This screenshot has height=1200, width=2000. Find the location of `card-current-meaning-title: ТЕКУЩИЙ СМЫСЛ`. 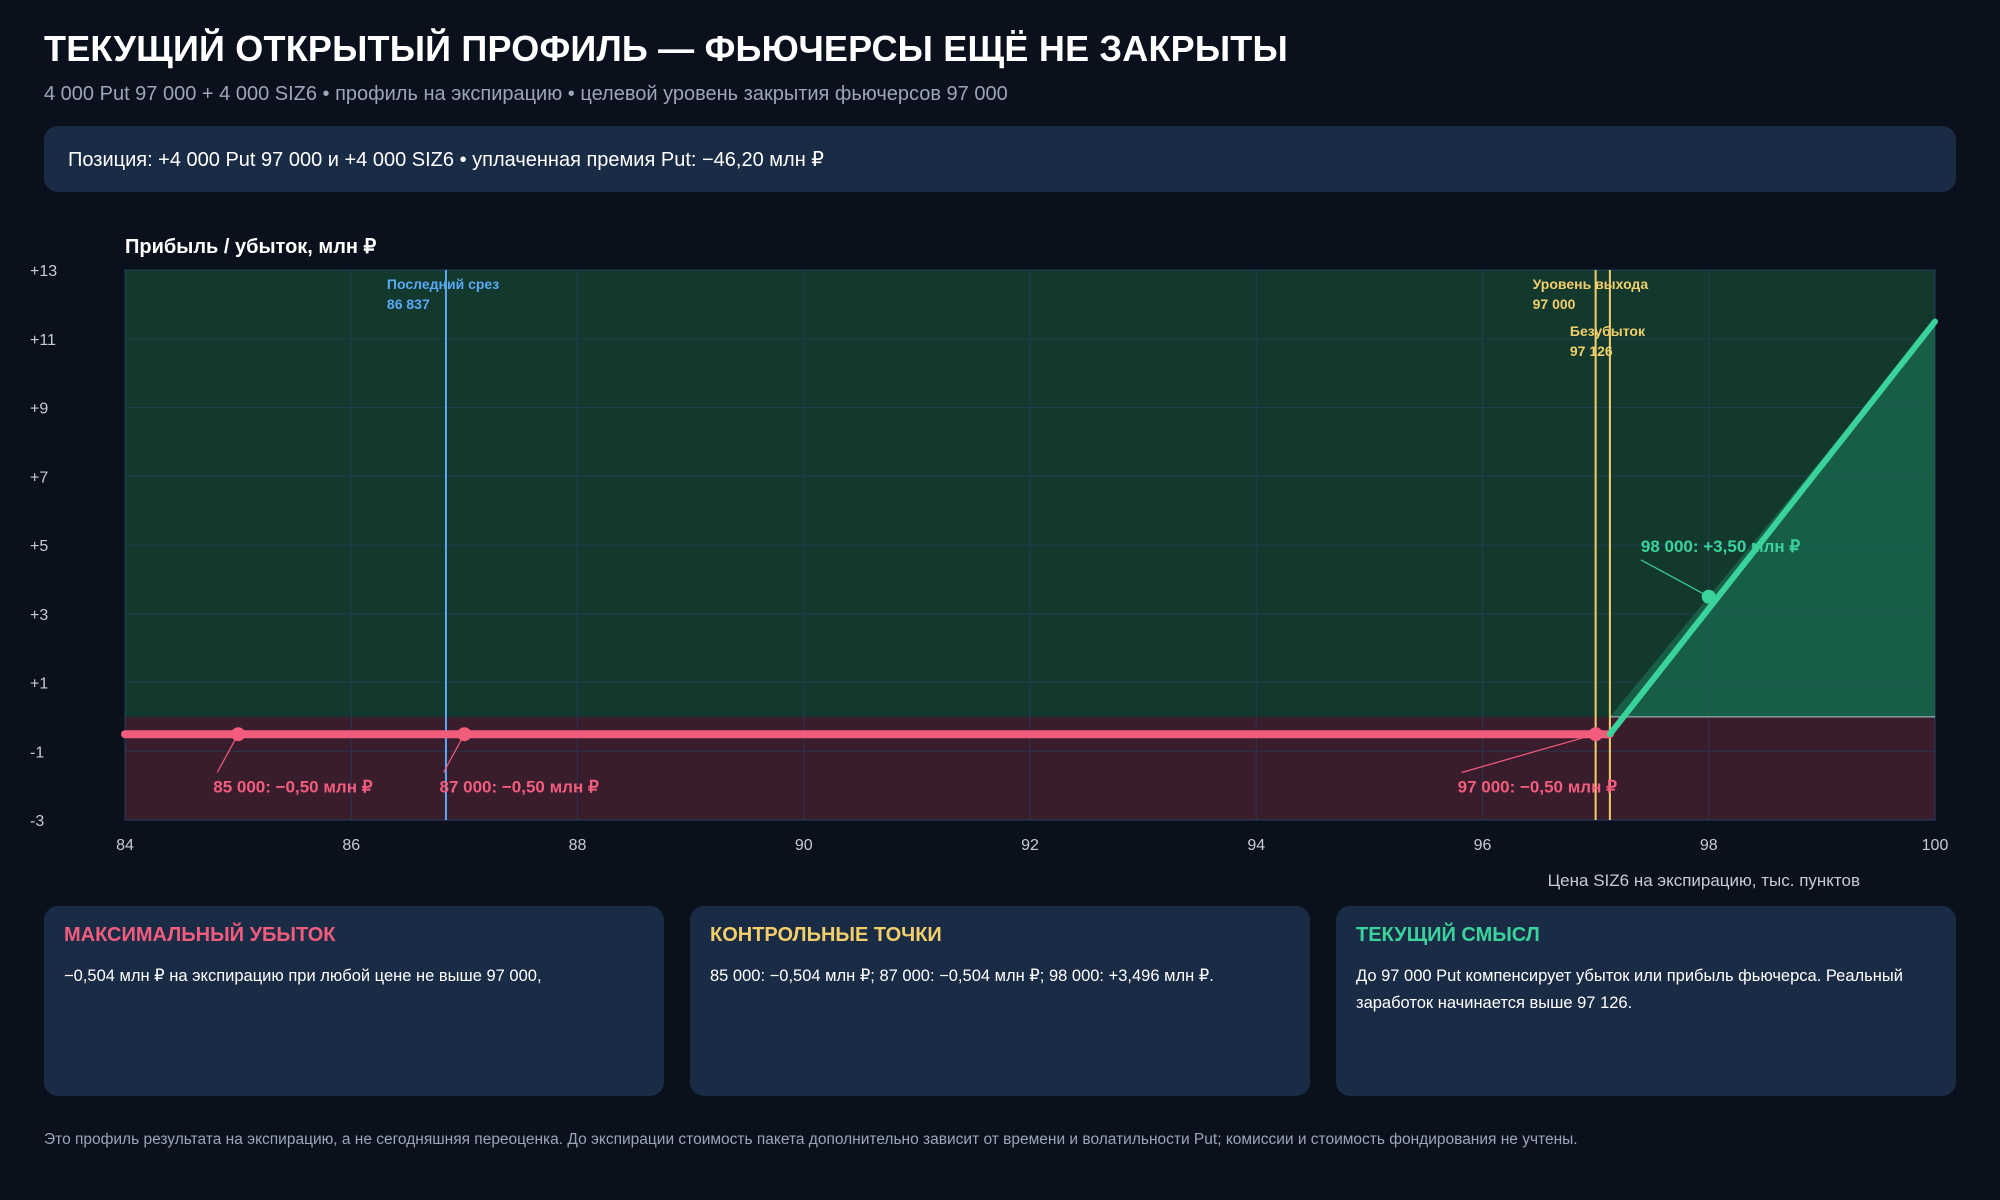

card-current-meaning-title: ТЕКУЩИЙ СМЫСЛ is located at coordinates (1448, 935).